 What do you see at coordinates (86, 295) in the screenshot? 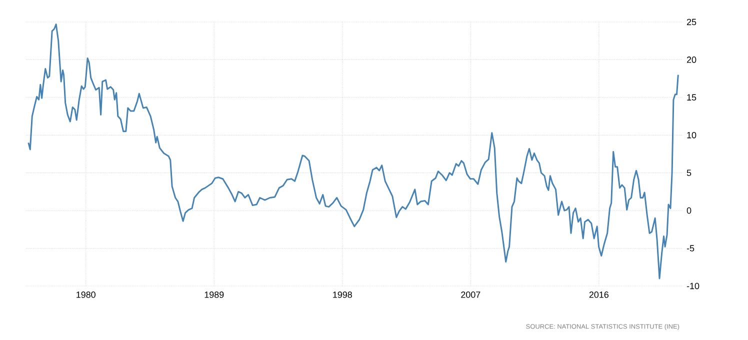
I see `x-tick-label: 1980` at bounding box center [86, 295].